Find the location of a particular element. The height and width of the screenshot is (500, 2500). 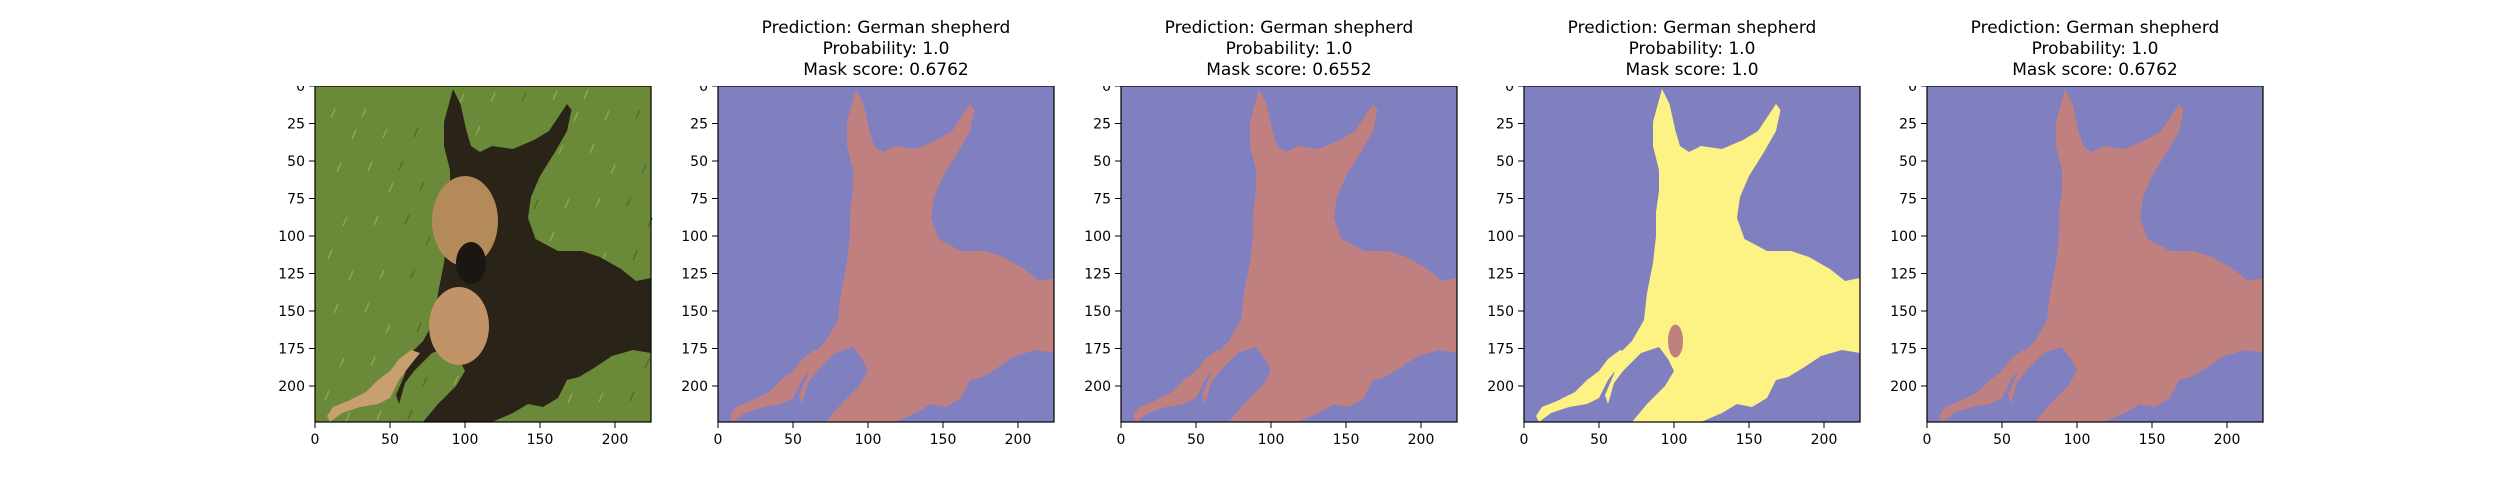

panel-title-line: Mask score: 1.0 is located at coordinates (1692, 70).